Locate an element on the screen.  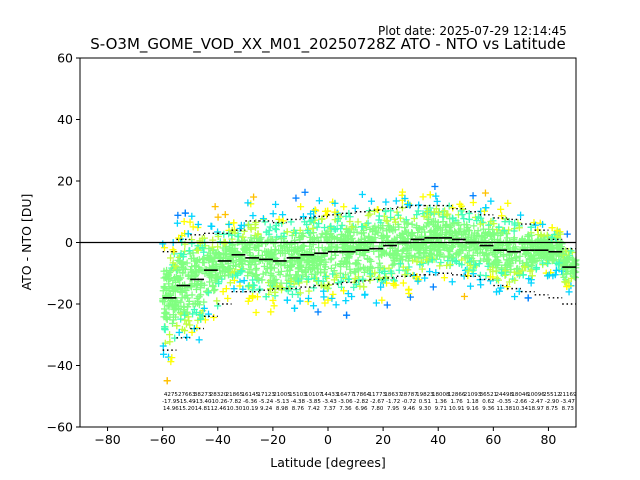
bin-count-label: 14433 is located at coordinates (330, 395).